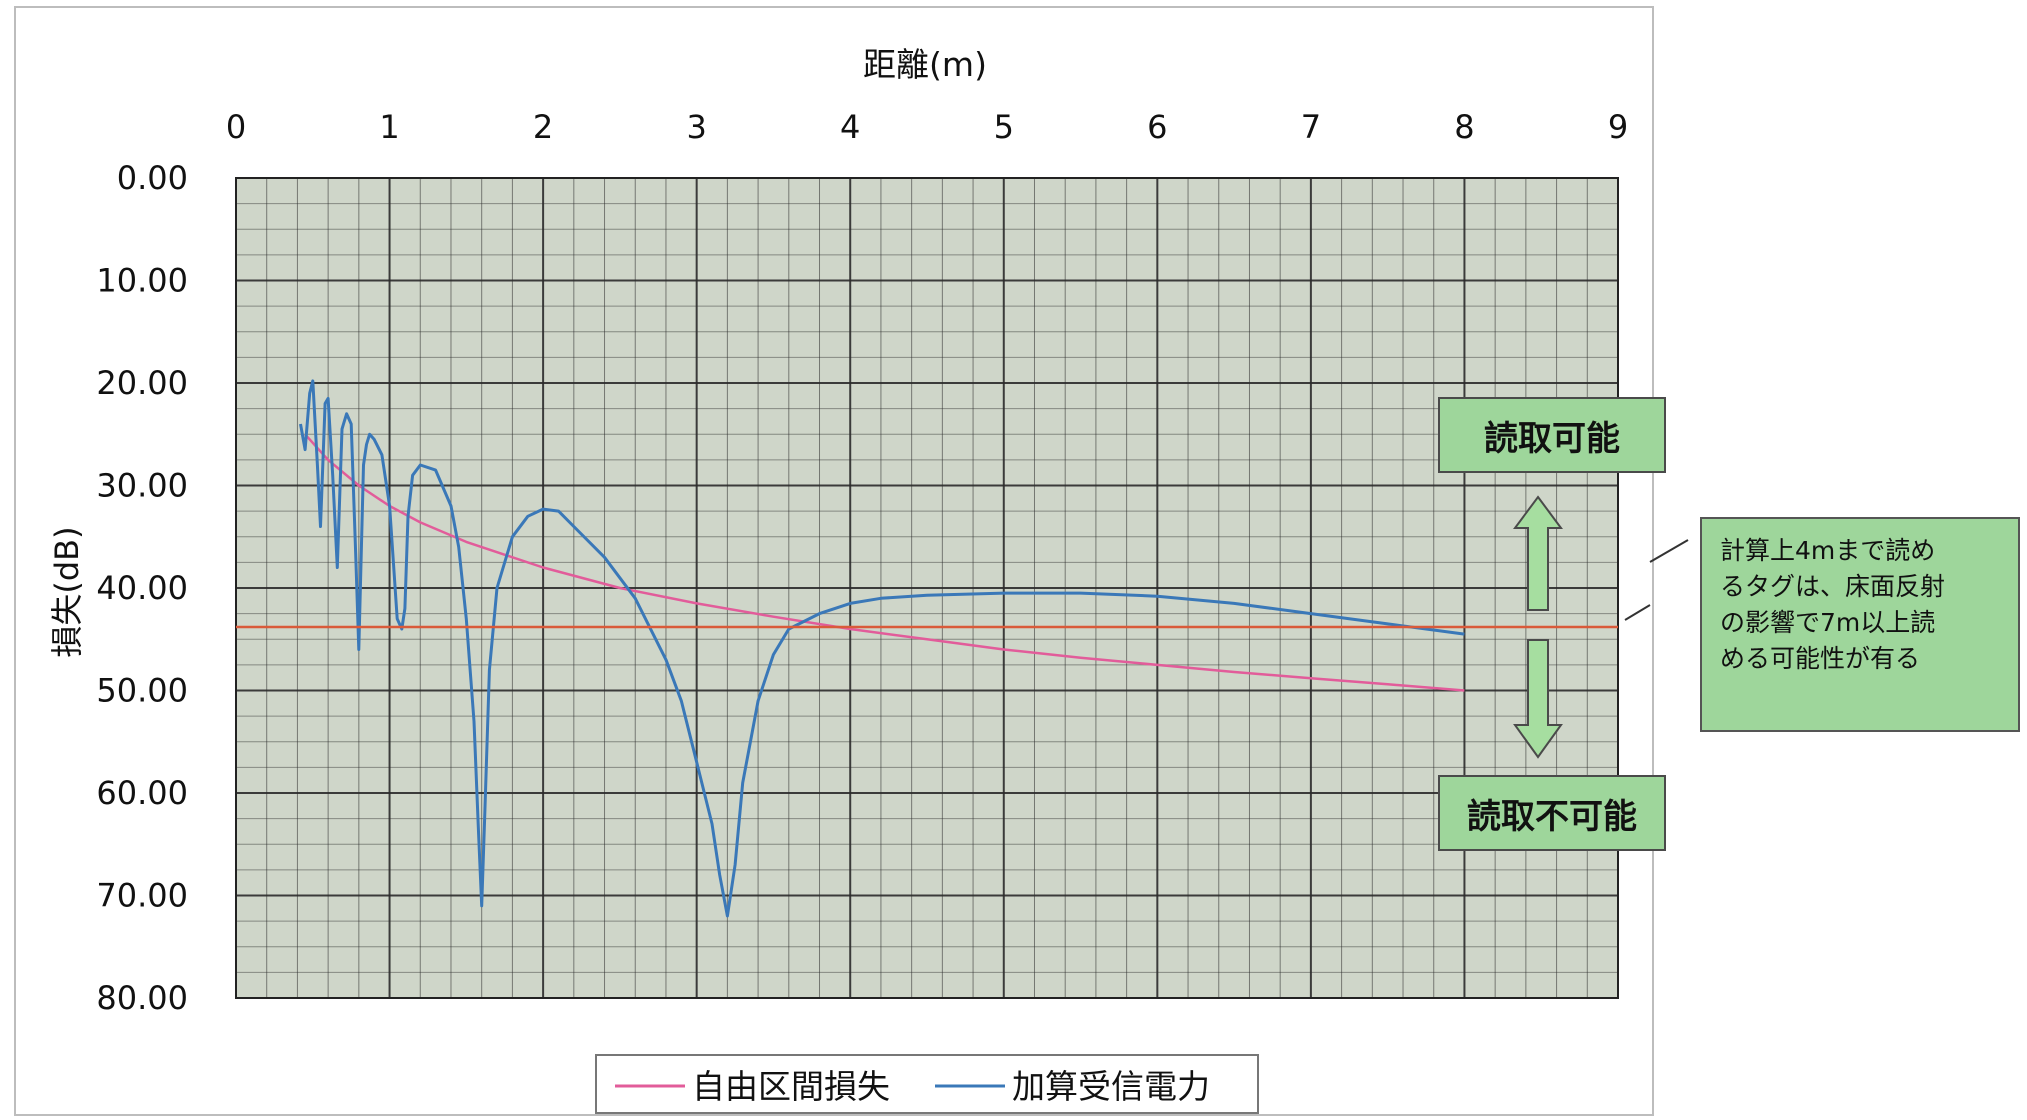 The image size is (2027, 1120). I want to click on y-tick-label: 0.00, so click(152, 178).